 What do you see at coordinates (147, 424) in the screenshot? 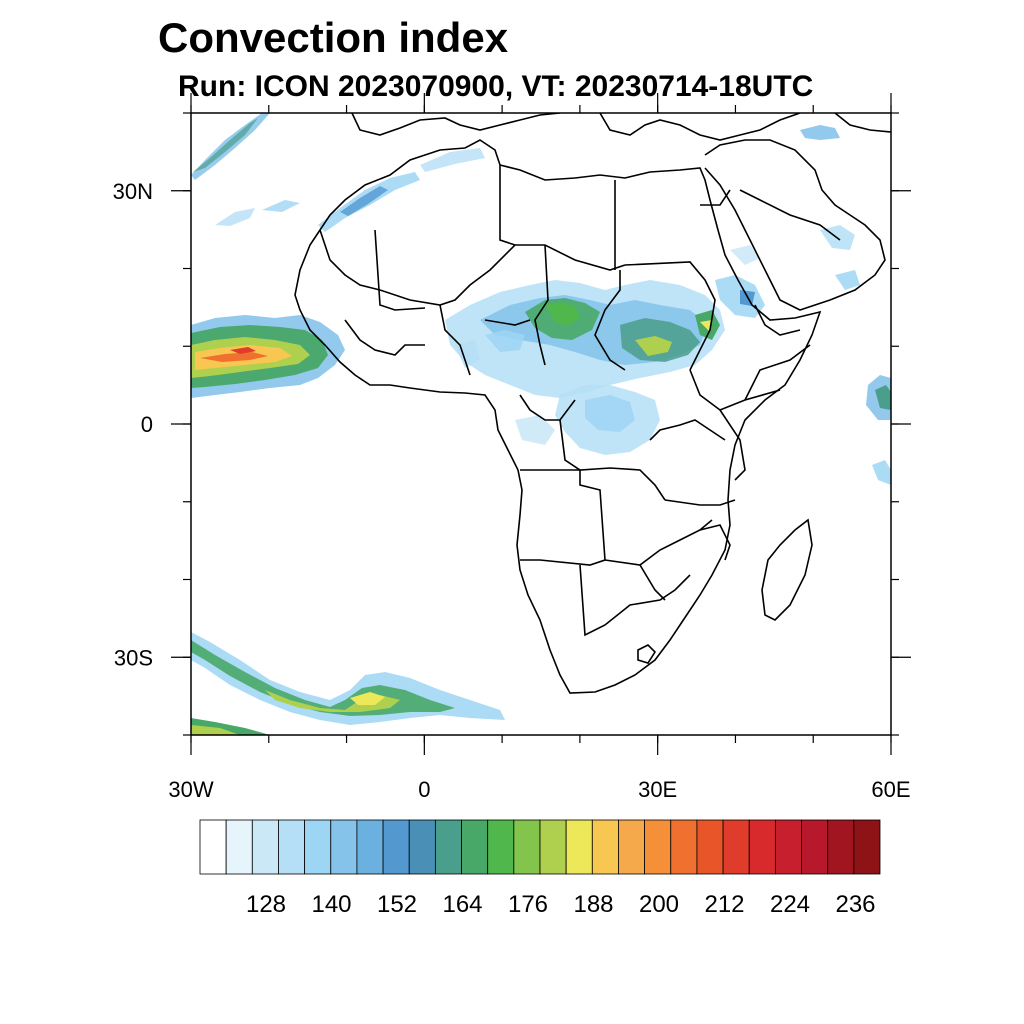
I see `y-tick-label: 0` at bounding box center [147, 424].